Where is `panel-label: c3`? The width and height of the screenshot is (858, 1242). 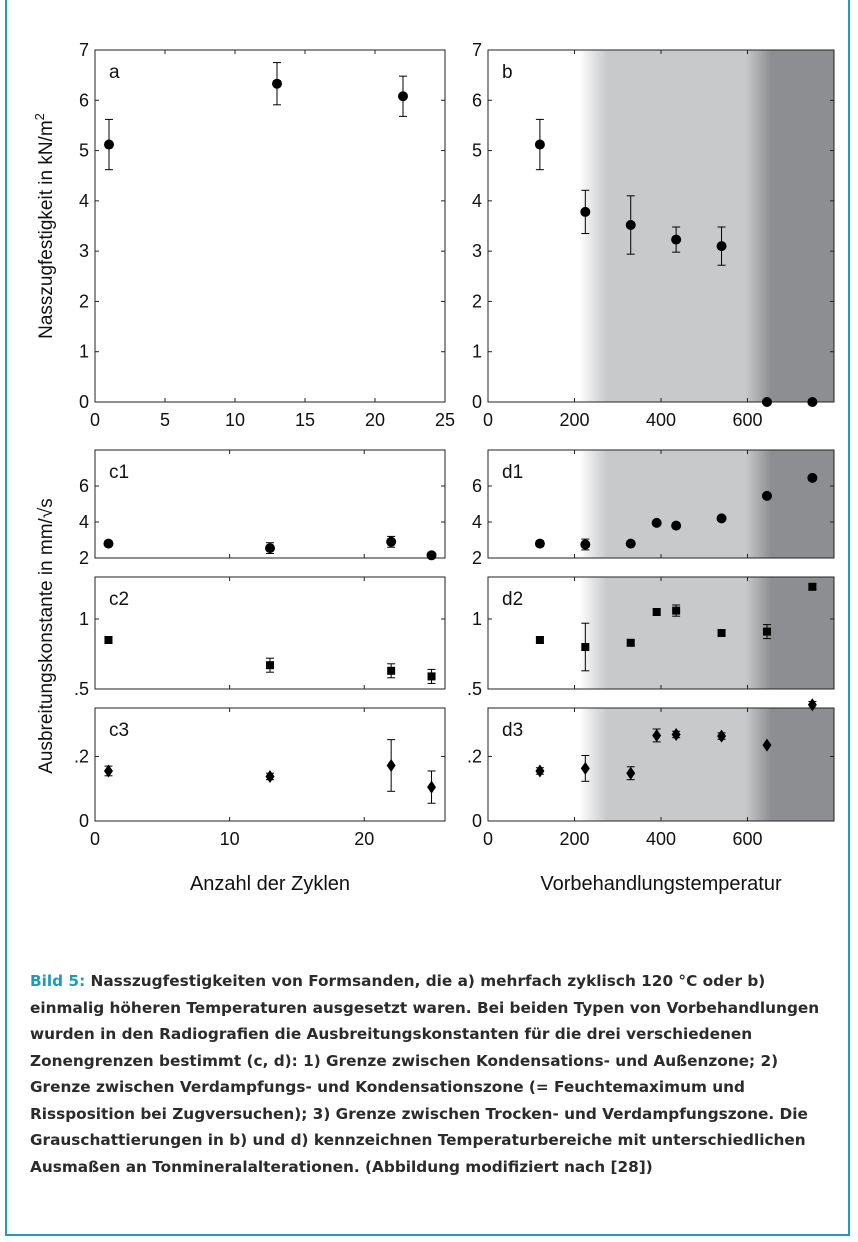 panel-label: c3 is located at coordinates (119, 730).